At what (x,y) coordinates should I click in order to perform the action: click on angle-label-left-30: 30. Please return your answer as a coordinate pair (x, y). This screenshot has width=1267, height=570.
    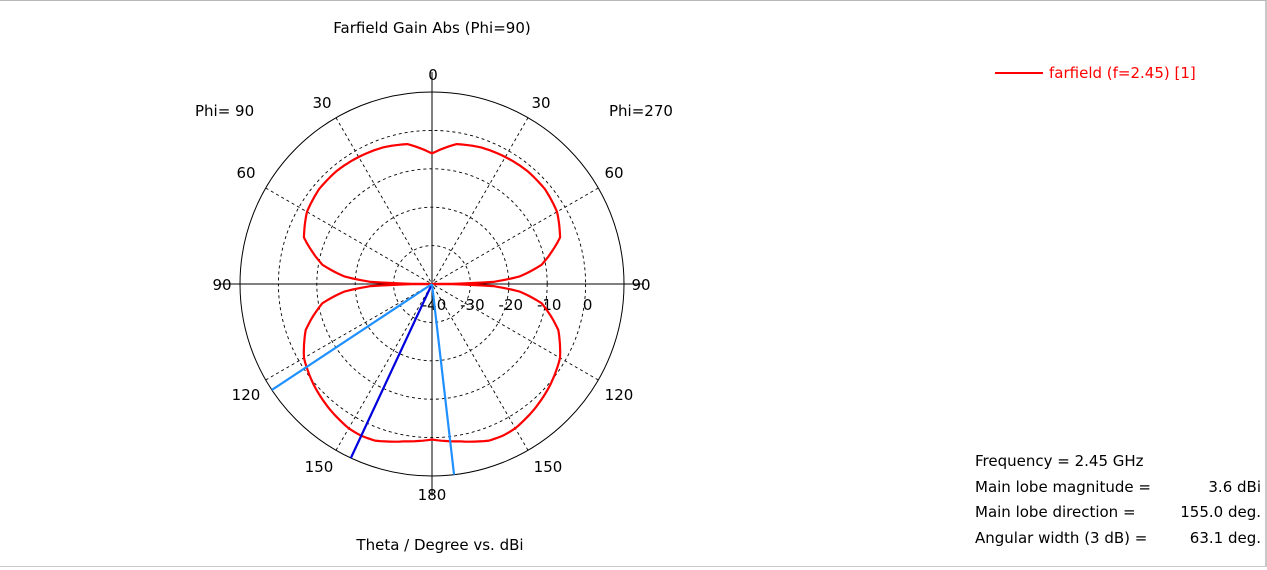
    Looking at the image, I should click on (321, 103).